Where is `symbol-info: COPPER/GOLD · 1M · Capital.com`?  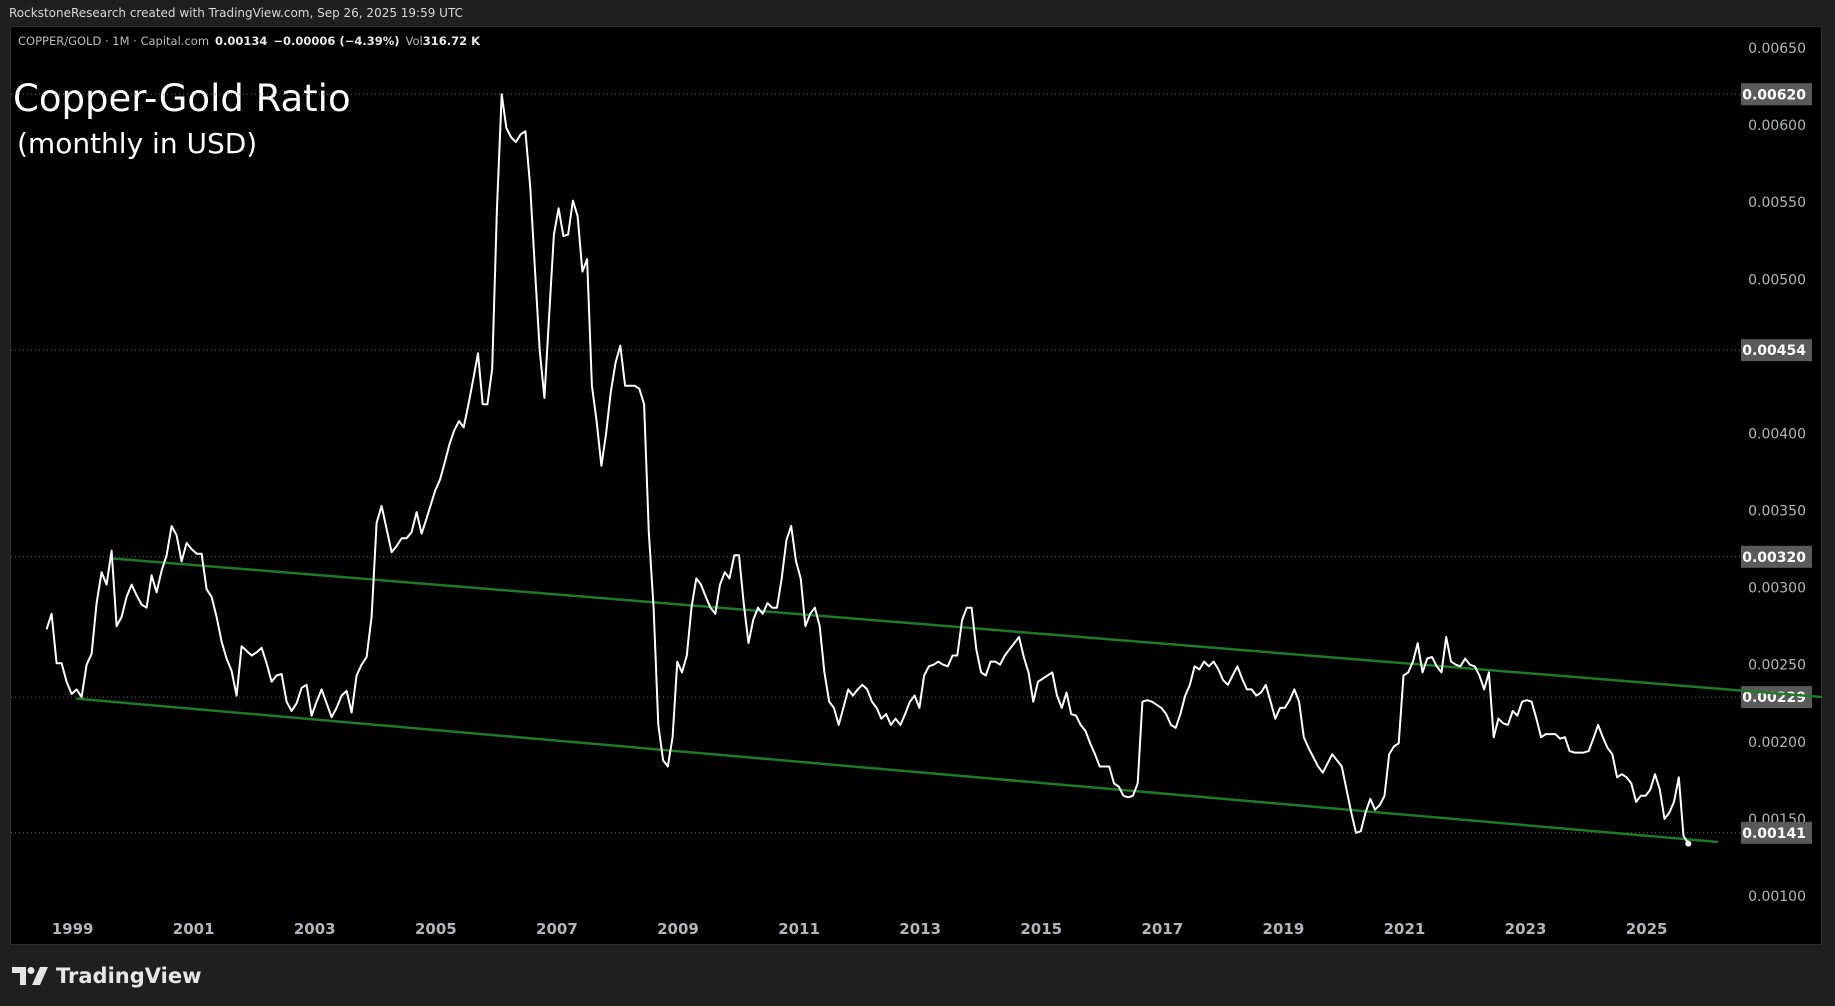 symbol-info: COPPER/GOLD · 1M · Capital.com is located at coordinates (114, 41).